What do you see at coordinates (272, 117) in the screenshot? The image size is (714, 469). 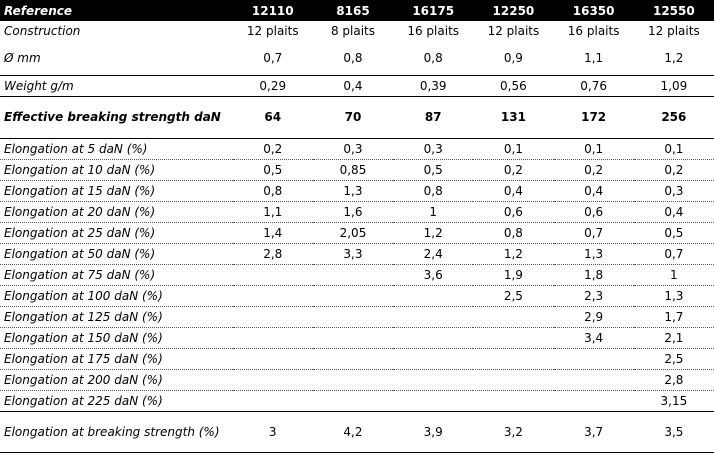 I see `cell: 64` at bounding box center [272, 117].